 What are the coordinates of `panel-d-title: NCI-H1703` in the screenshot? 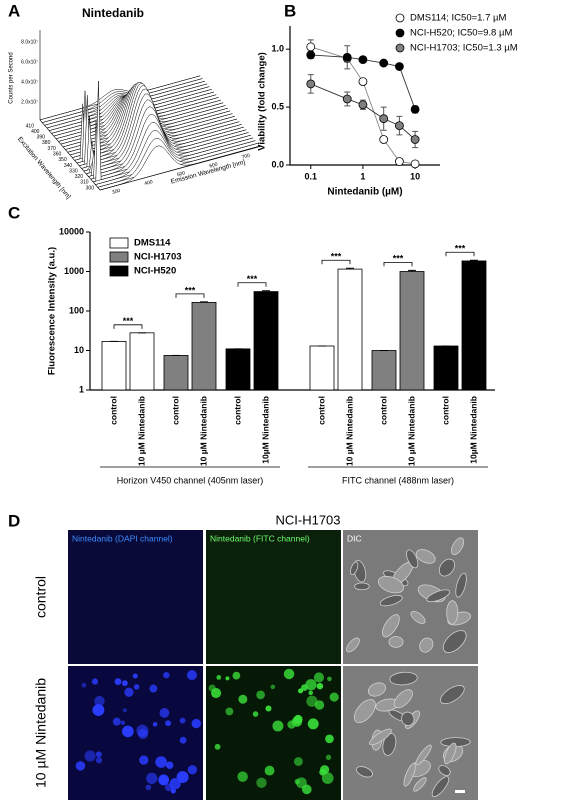 It's located at (307, 519).